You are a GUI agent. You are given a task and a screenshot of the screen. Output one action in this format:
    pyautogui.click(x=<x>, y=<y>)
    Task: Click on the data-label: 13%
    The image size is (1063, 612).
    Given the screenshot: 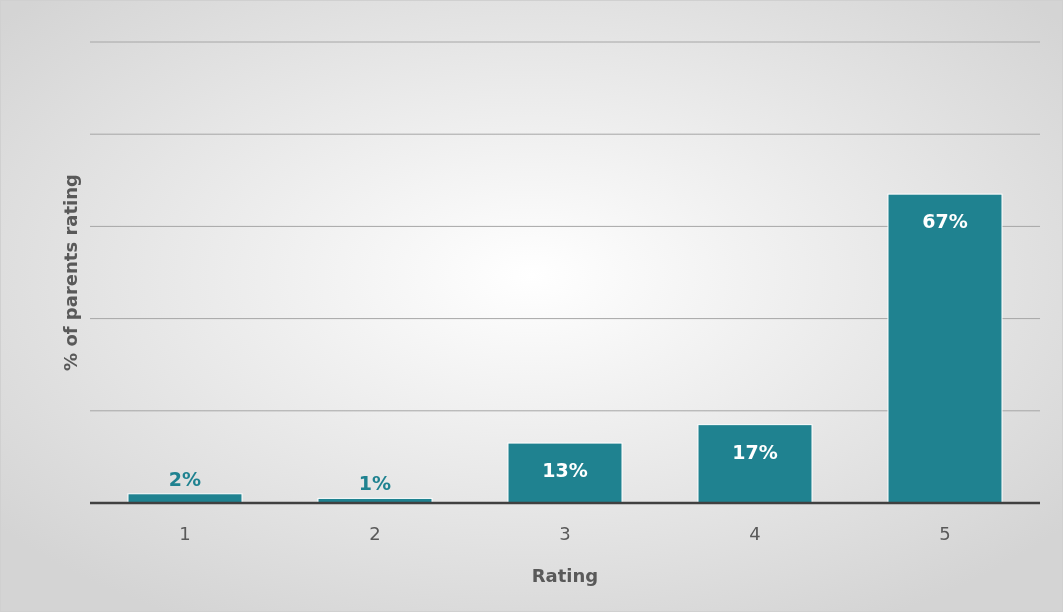 What is the action you would take?
    pyautogui.click(x=565, y=470)
    